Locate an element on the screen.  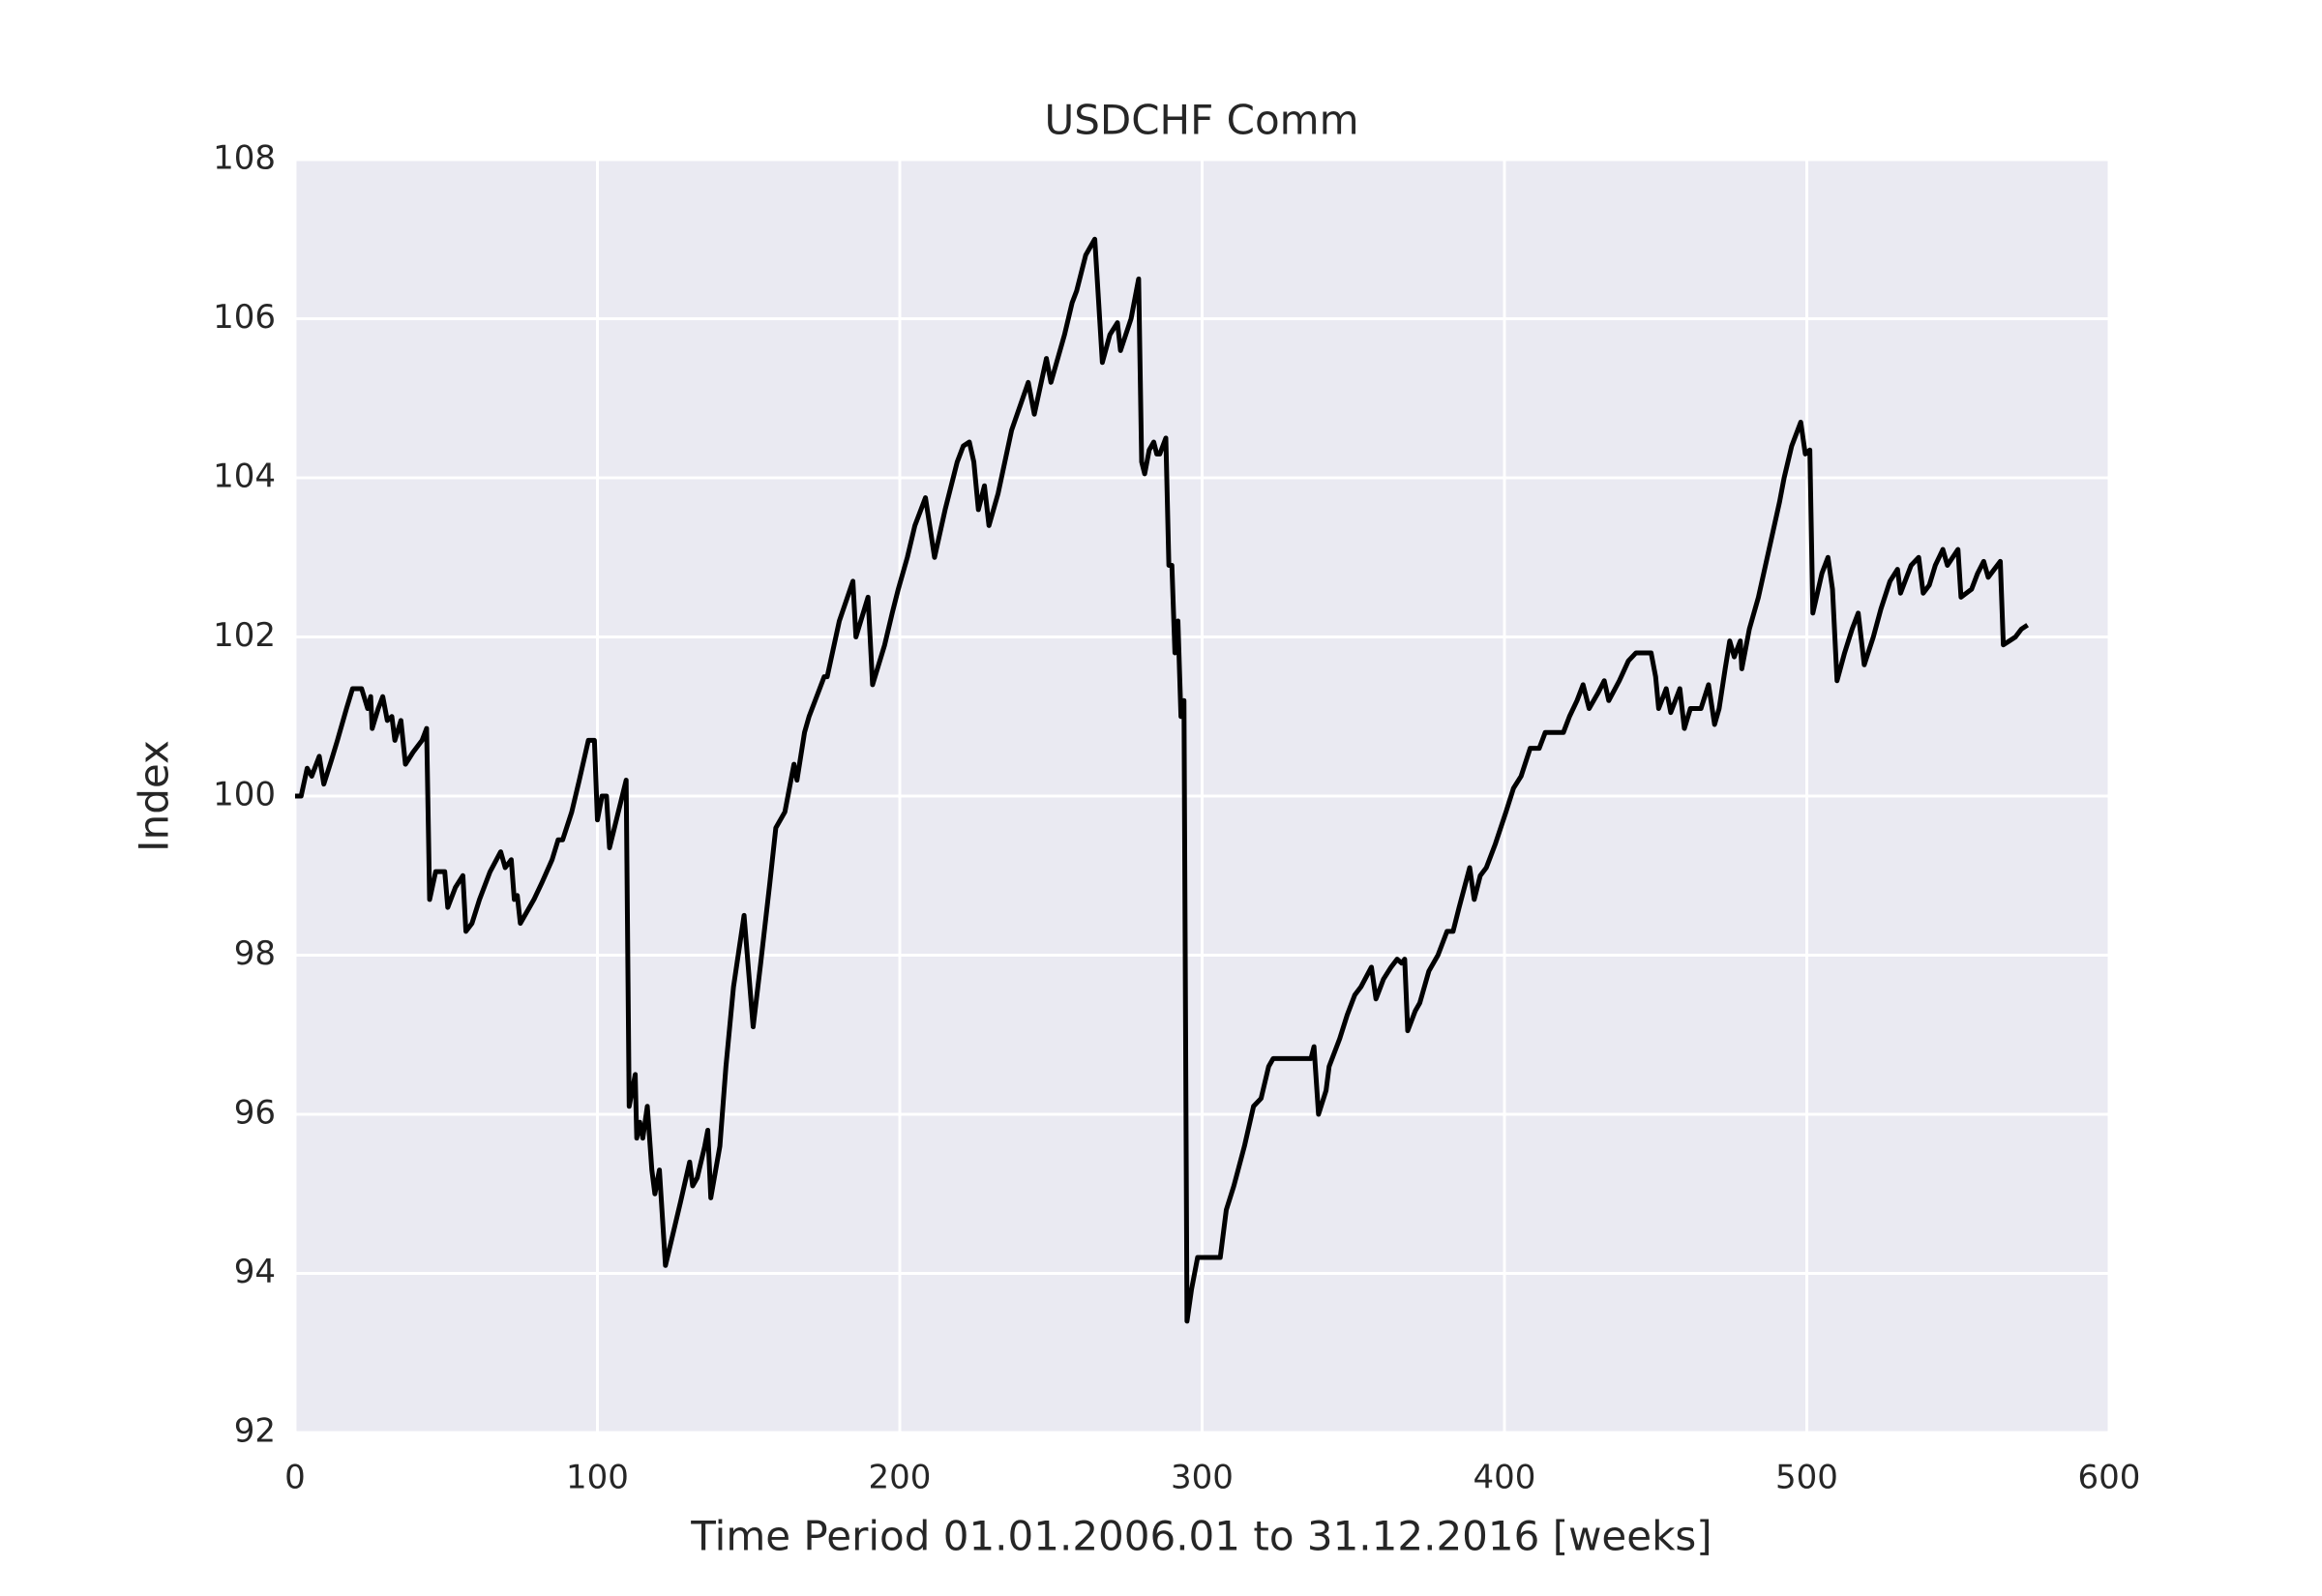
y-tick-label: 108 is located at coordinates (244, 158).